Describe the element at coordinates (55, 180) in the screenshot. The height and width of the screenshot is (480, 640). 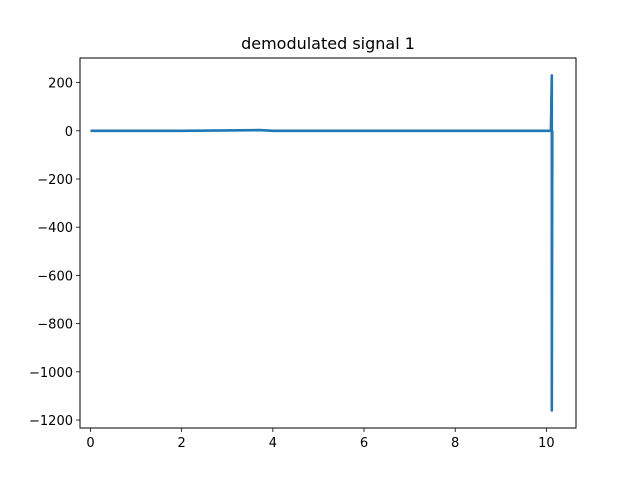
I see `y-tick-label: −200` at that location.